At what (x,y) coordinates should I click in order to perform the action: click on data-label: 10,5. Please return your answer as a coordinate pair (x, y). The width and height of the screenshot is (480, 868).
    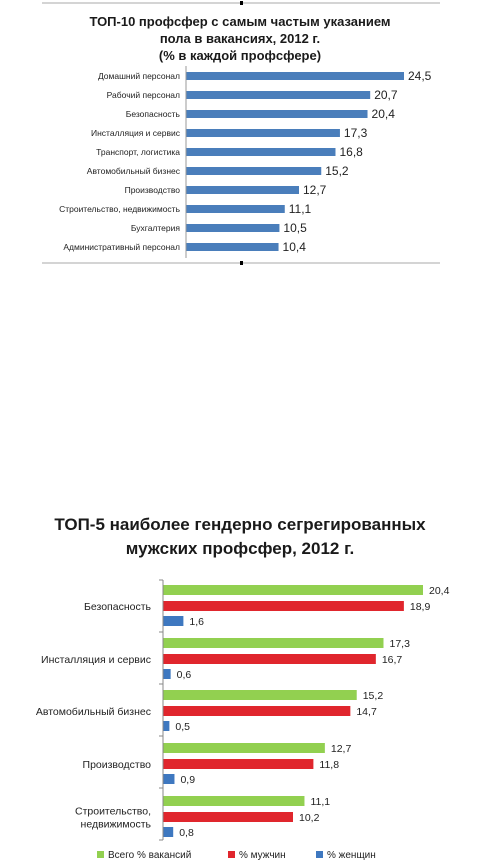
    Looking at the image, I should click on (295, 228).